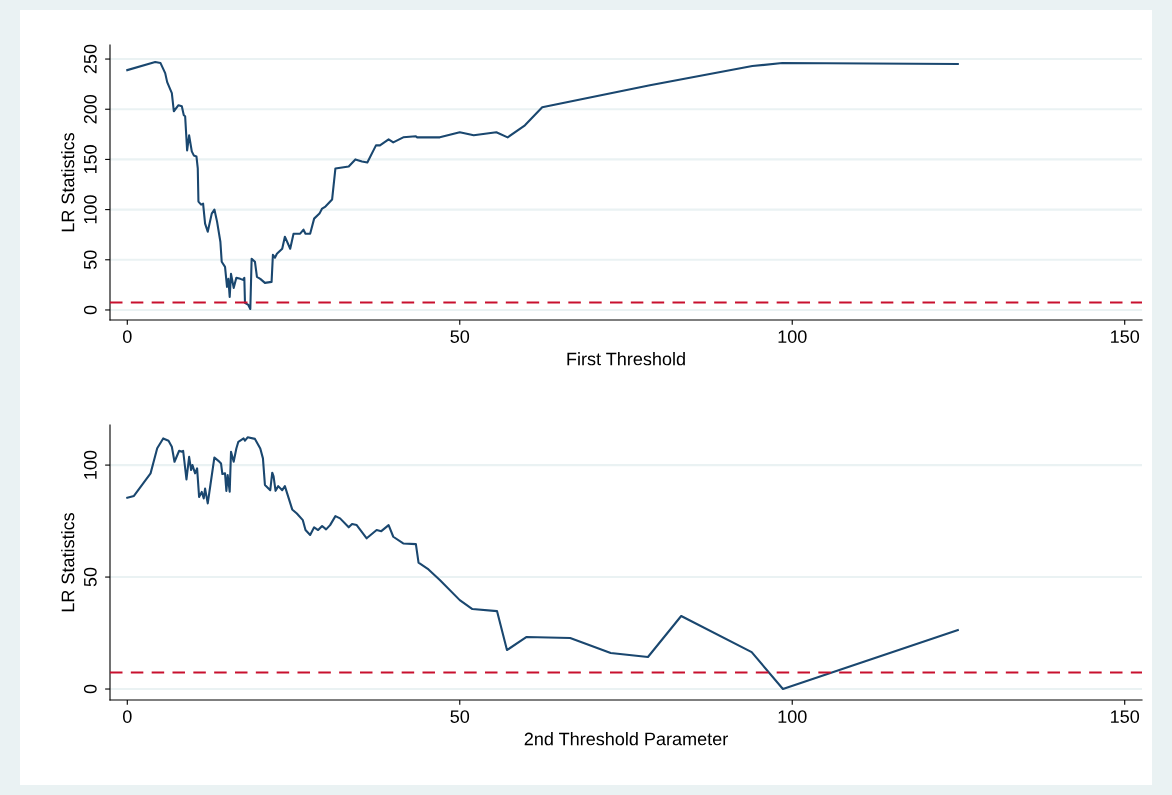 Image resolution: width=1172 pixels, height=795 pixels. What do you see at coordinates (90, 159) in the screenshot?
I see `y-tick-label: 150` at bounding box center [90, 159].